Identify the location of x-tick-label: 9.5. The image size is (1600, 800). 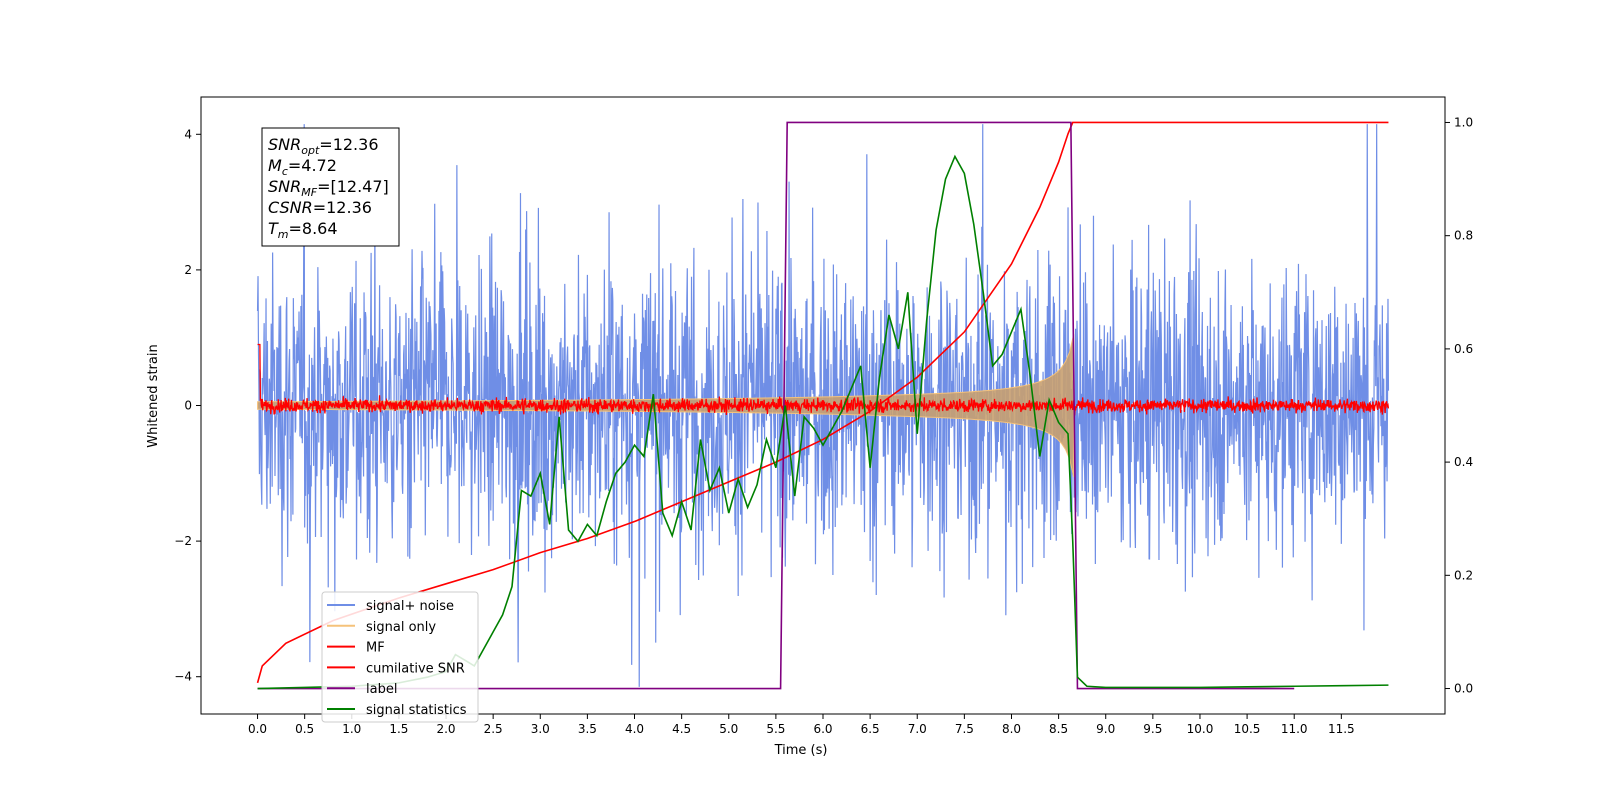
(1152, 729).